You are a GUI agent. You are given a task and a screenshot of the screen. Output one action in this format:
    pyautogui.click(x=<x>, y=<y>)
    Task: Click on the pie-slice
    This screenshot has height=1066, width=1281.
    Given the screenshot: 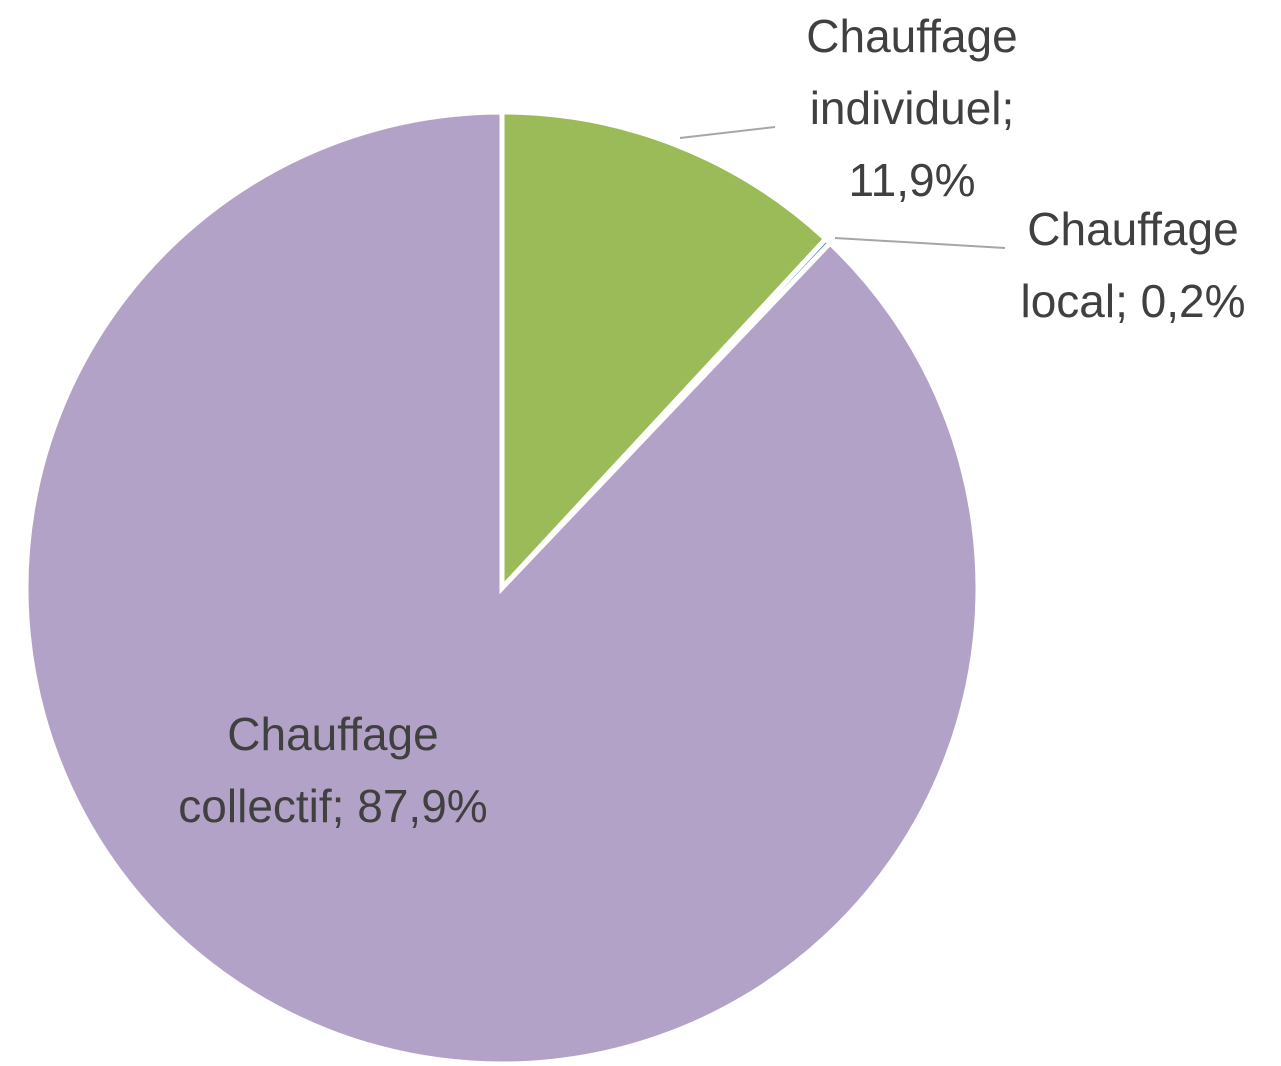 What is the action you would take?
    pyautogui.click(x=664, y=352)
    